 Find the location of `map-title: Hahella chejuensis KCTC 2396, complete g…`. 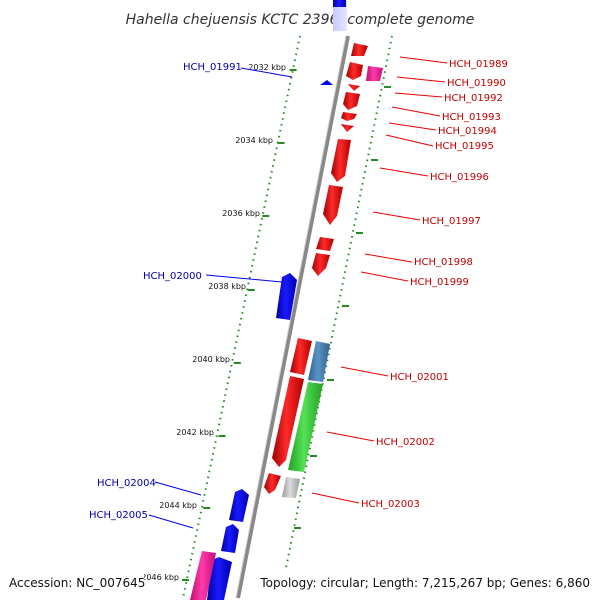

map-title: Hahella chejuensis KCTC 2396, complete g… is located at coordinates (300, 20).